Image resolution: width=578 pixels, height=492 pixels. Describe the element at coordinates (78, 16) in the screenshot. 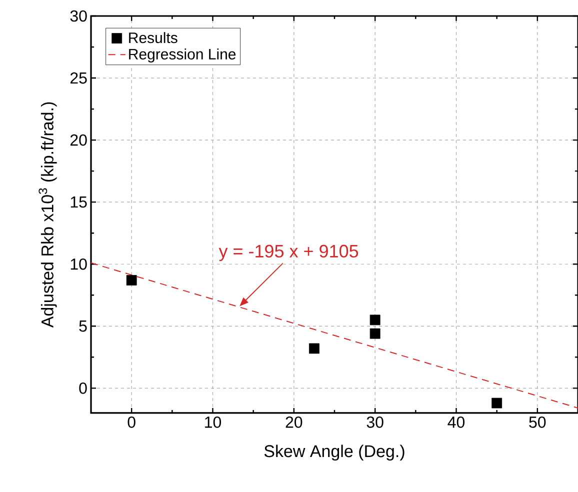

I see `y-tick-label: 30` at that location.